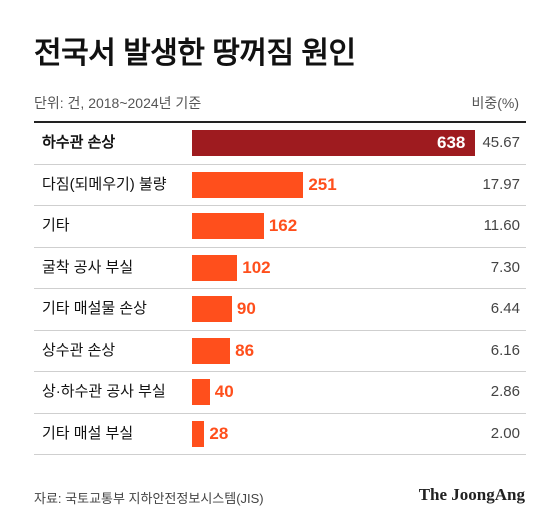  I want to click on source-note: 자료: 국토교통부 지하안전정보시스템(JIS), so click(149, 498).